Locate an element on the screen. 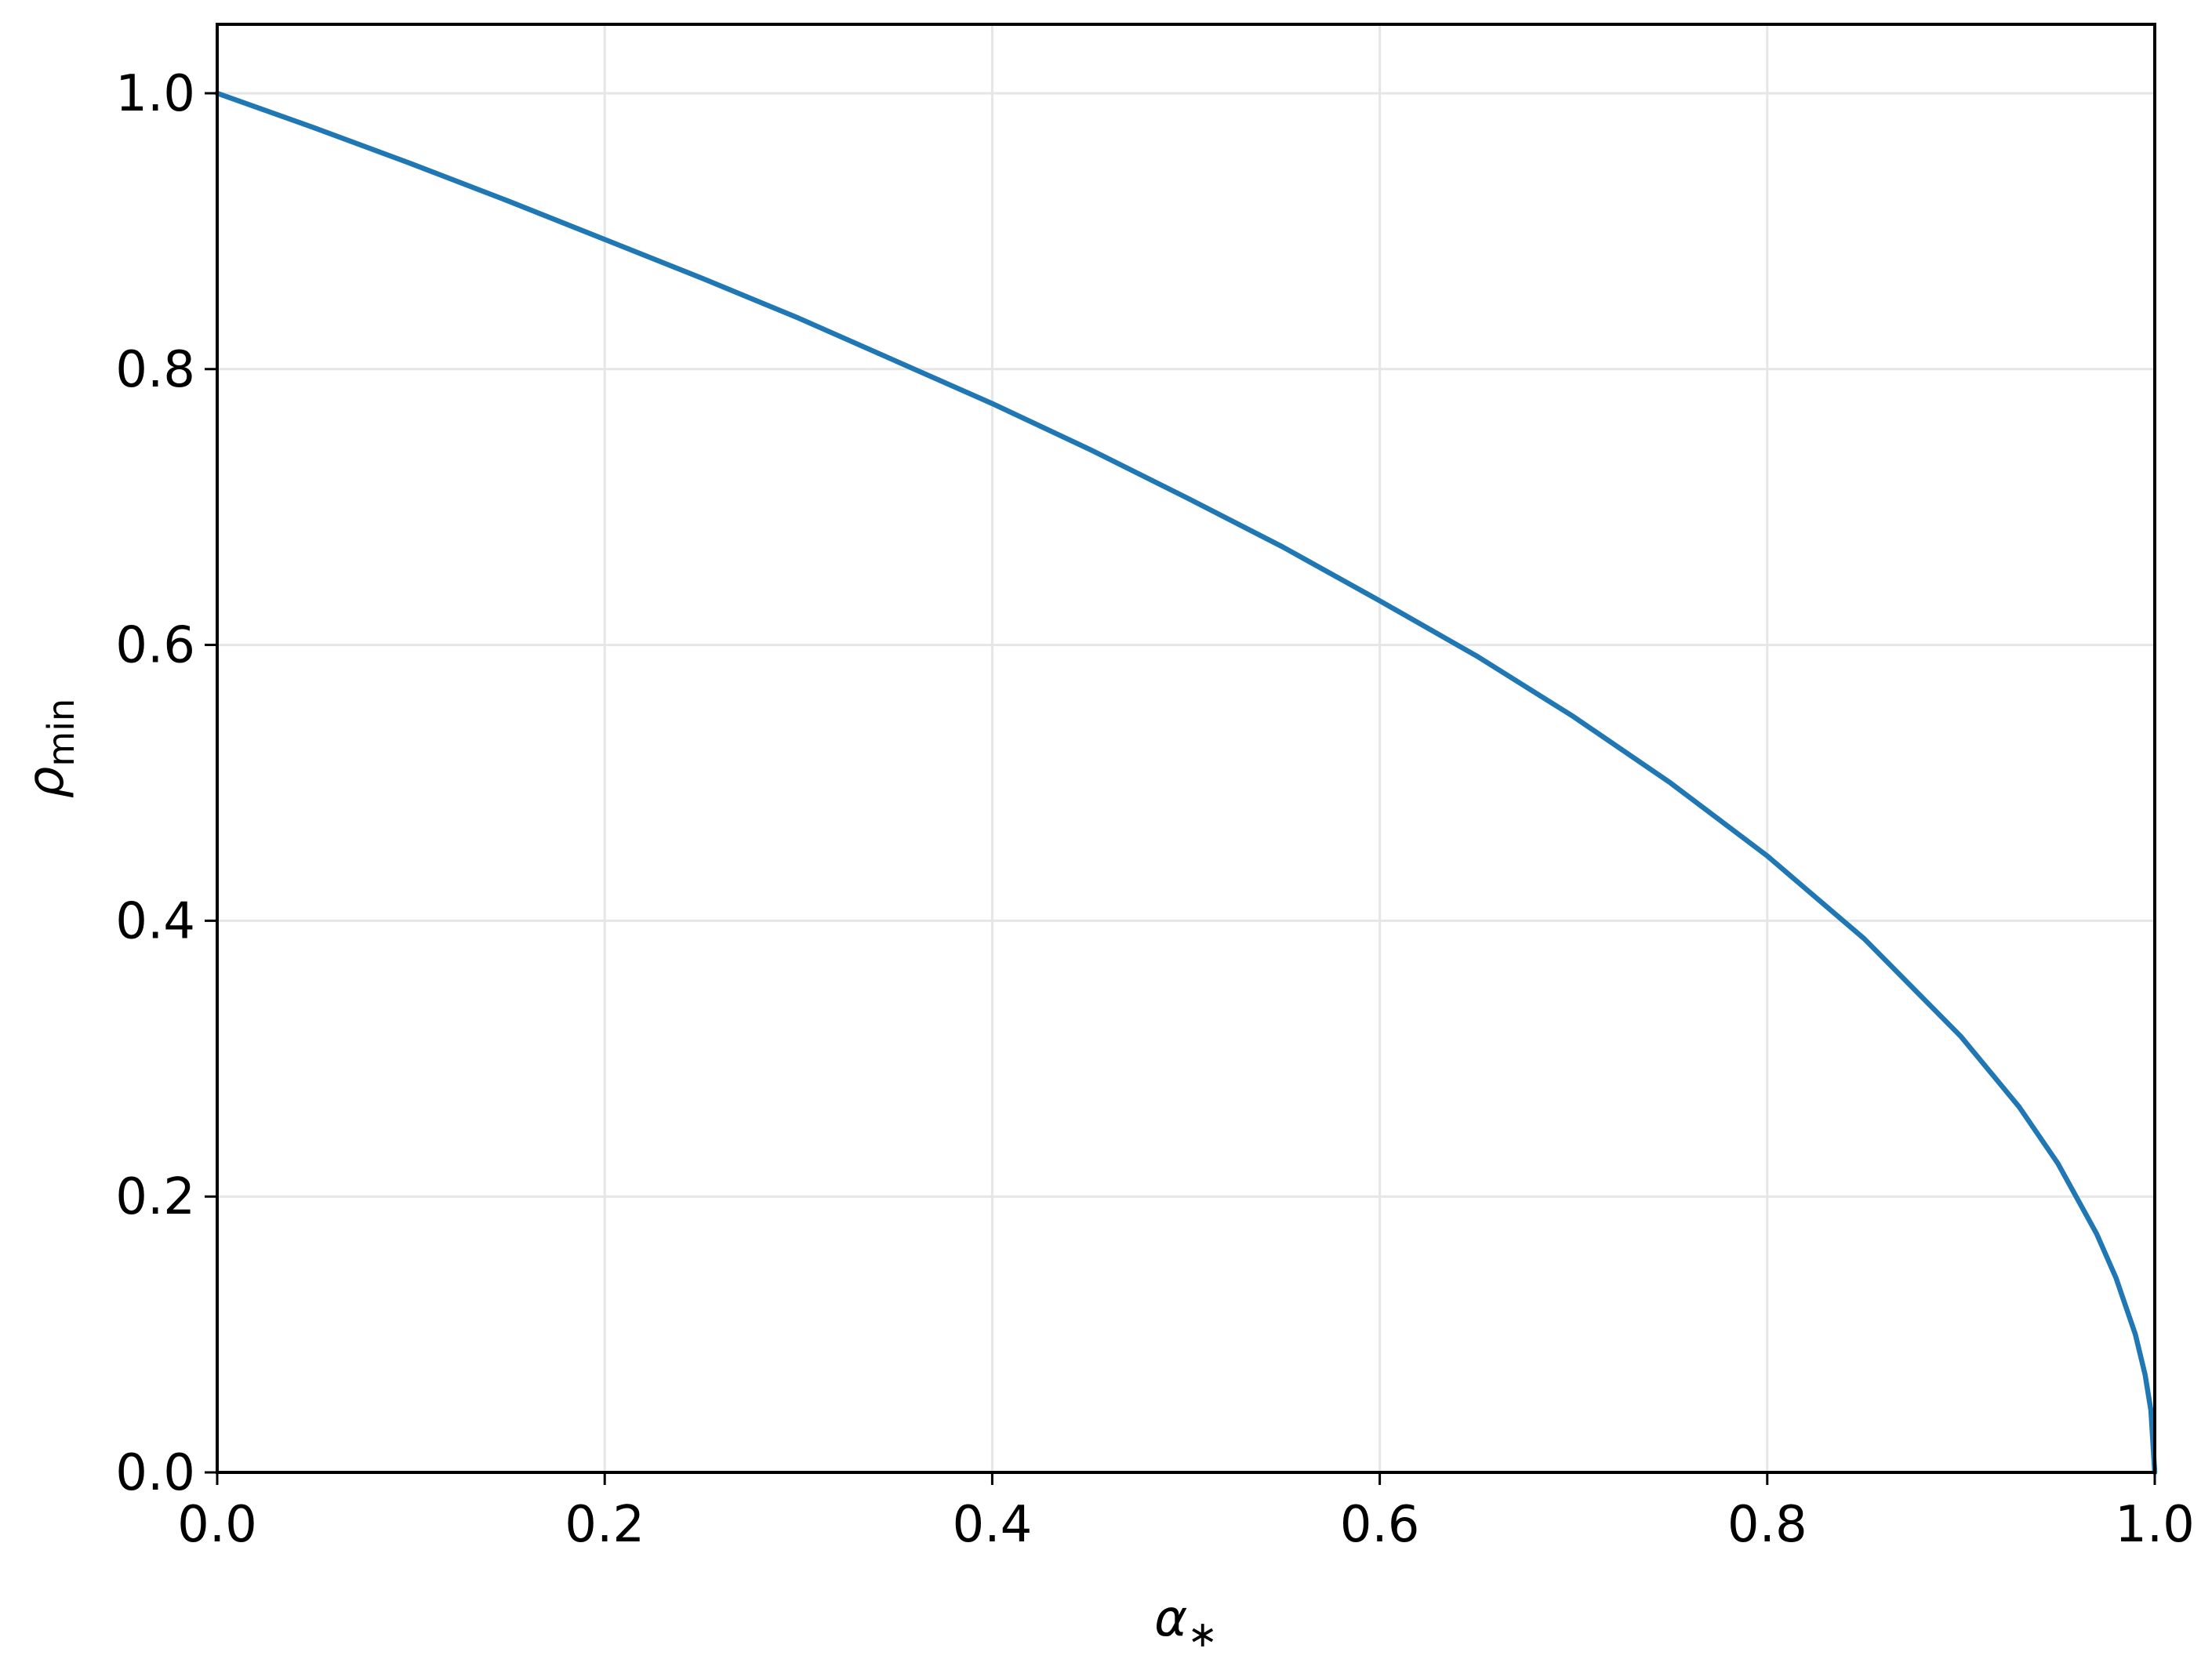 The width and height of the screenshot is (2212, 1659). y-axis-label-base: ρ is located at coordinates (46, 783).